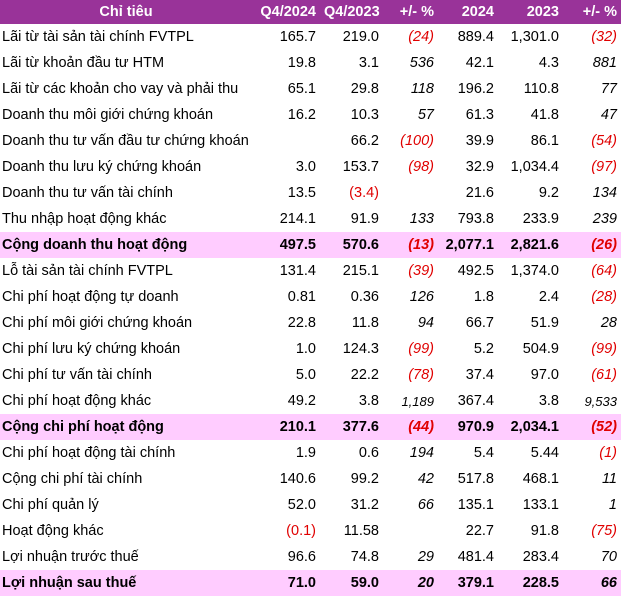 This screenshot has height=596, width=621. I want to click on cell-q-change: (39), so click(421, 271).